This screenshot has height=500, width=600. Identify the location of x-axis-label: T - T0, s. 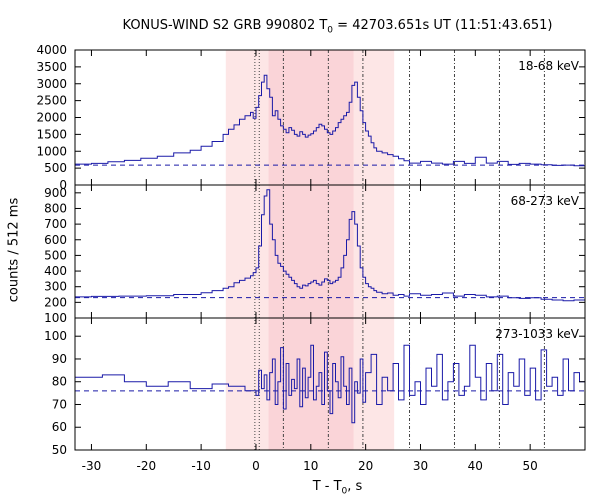
(337, 488).